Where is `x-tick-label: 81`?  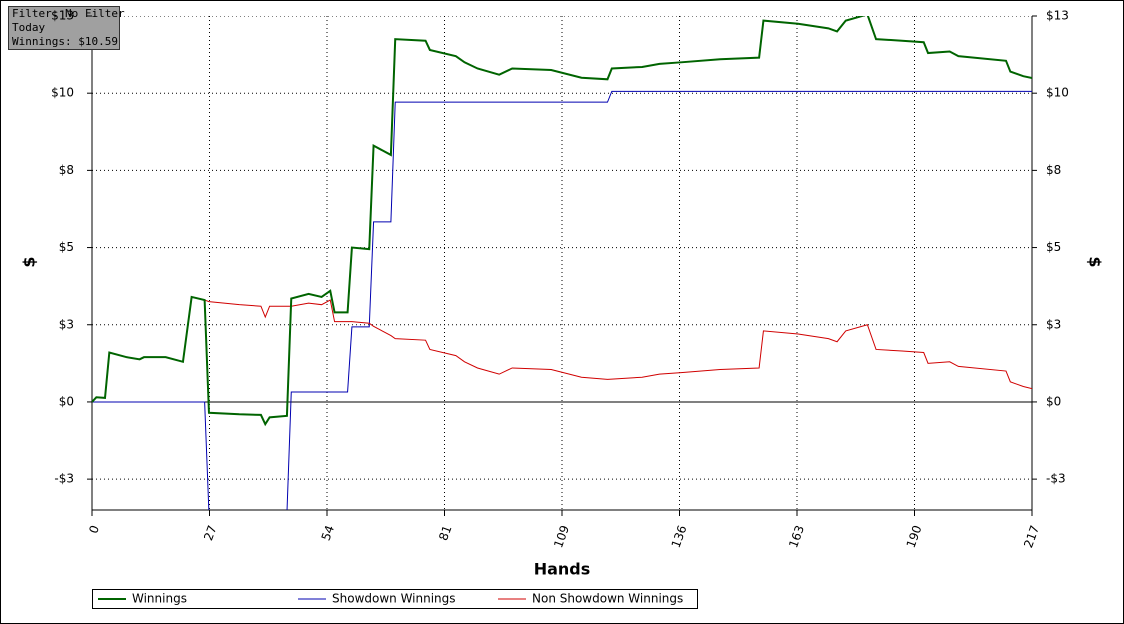
x-tick-label: 81 is located at coordinates (445, 532).